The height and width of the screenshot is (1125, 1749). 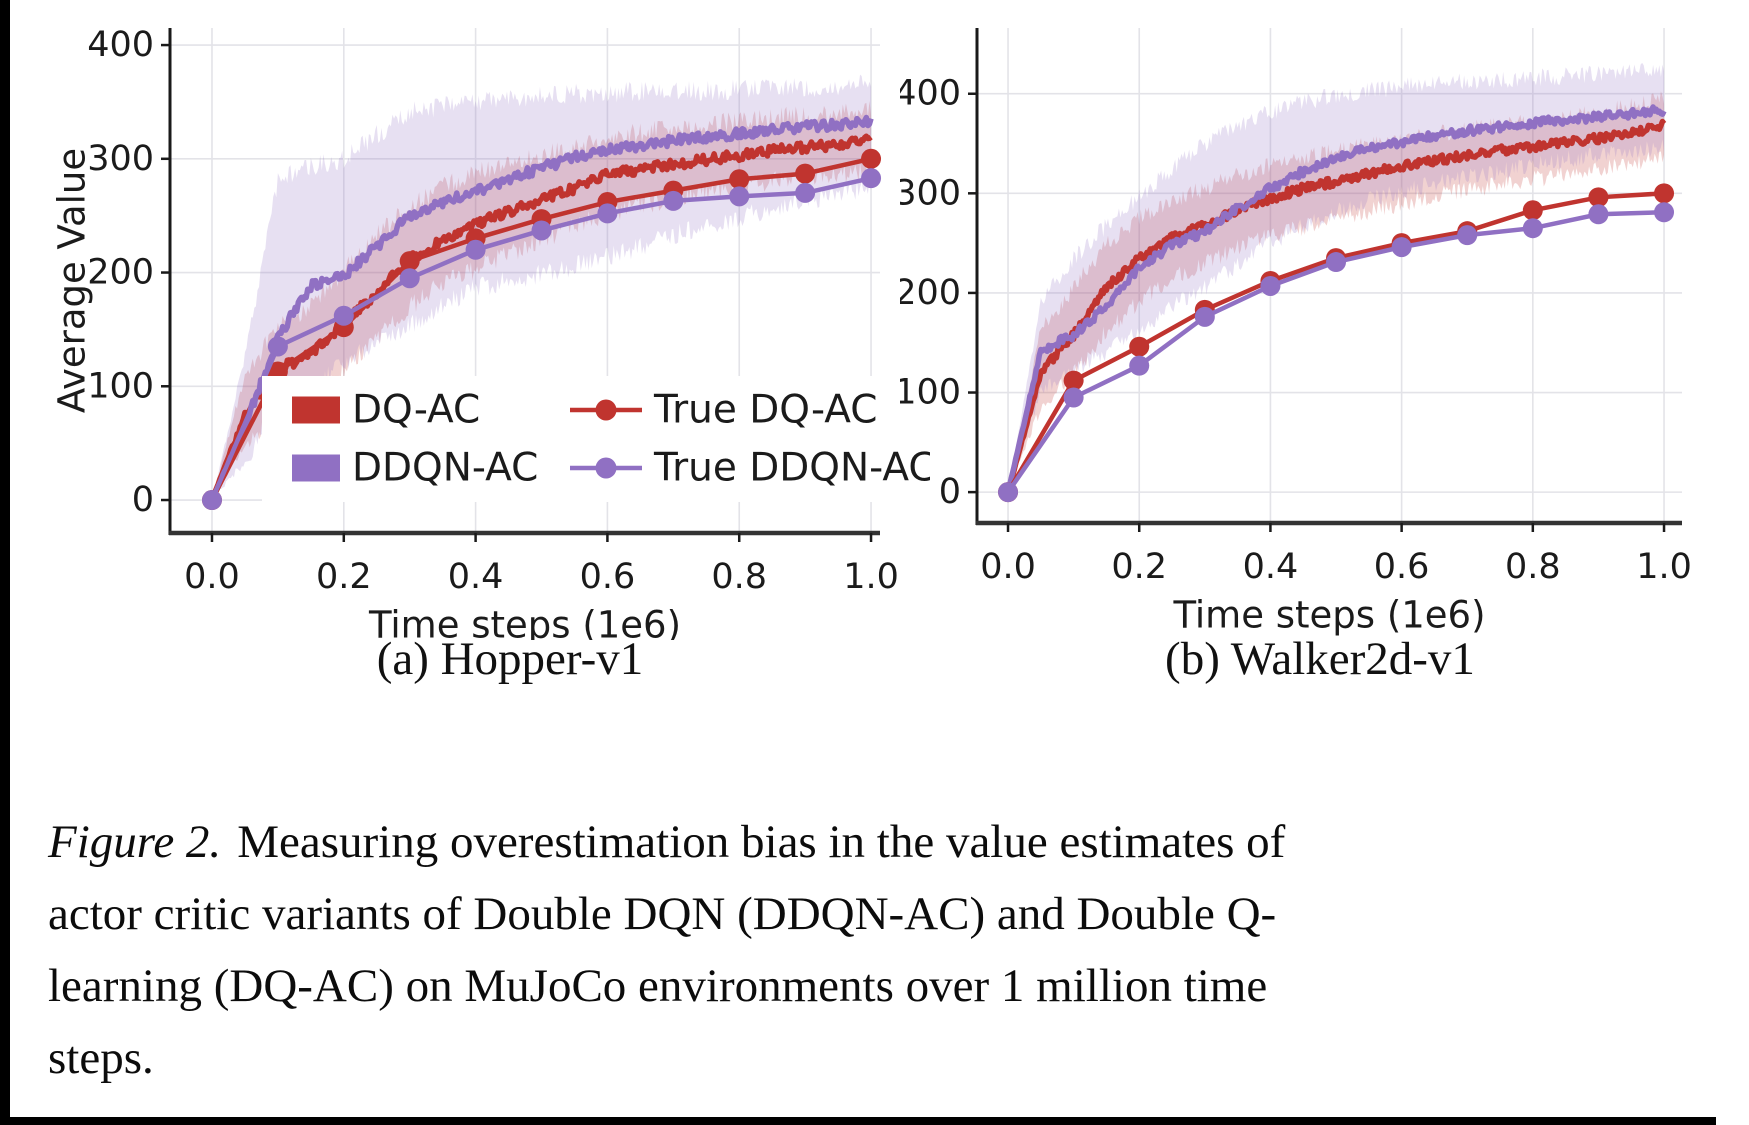 What do you see at coordinates (606, 410) in the screenshot?
I see `legend-marker-True DQ-AC` at bounding box center [606, 410].